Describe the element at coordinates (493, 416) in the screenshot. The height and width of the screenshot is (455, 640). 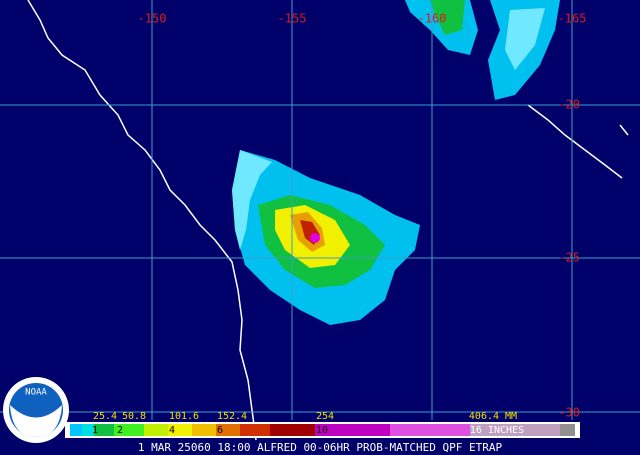
I see `legend-mm-label: 406.4 MM` at that location.